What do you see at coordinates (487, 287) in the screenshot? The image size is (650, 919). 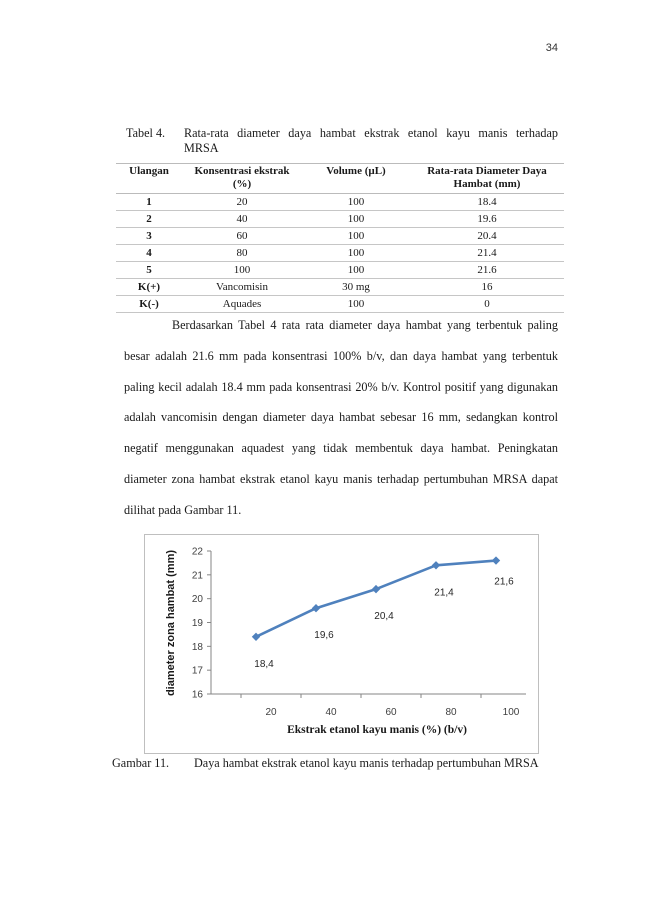 I see `table-cell: 16` at bounding box center [487, 287].